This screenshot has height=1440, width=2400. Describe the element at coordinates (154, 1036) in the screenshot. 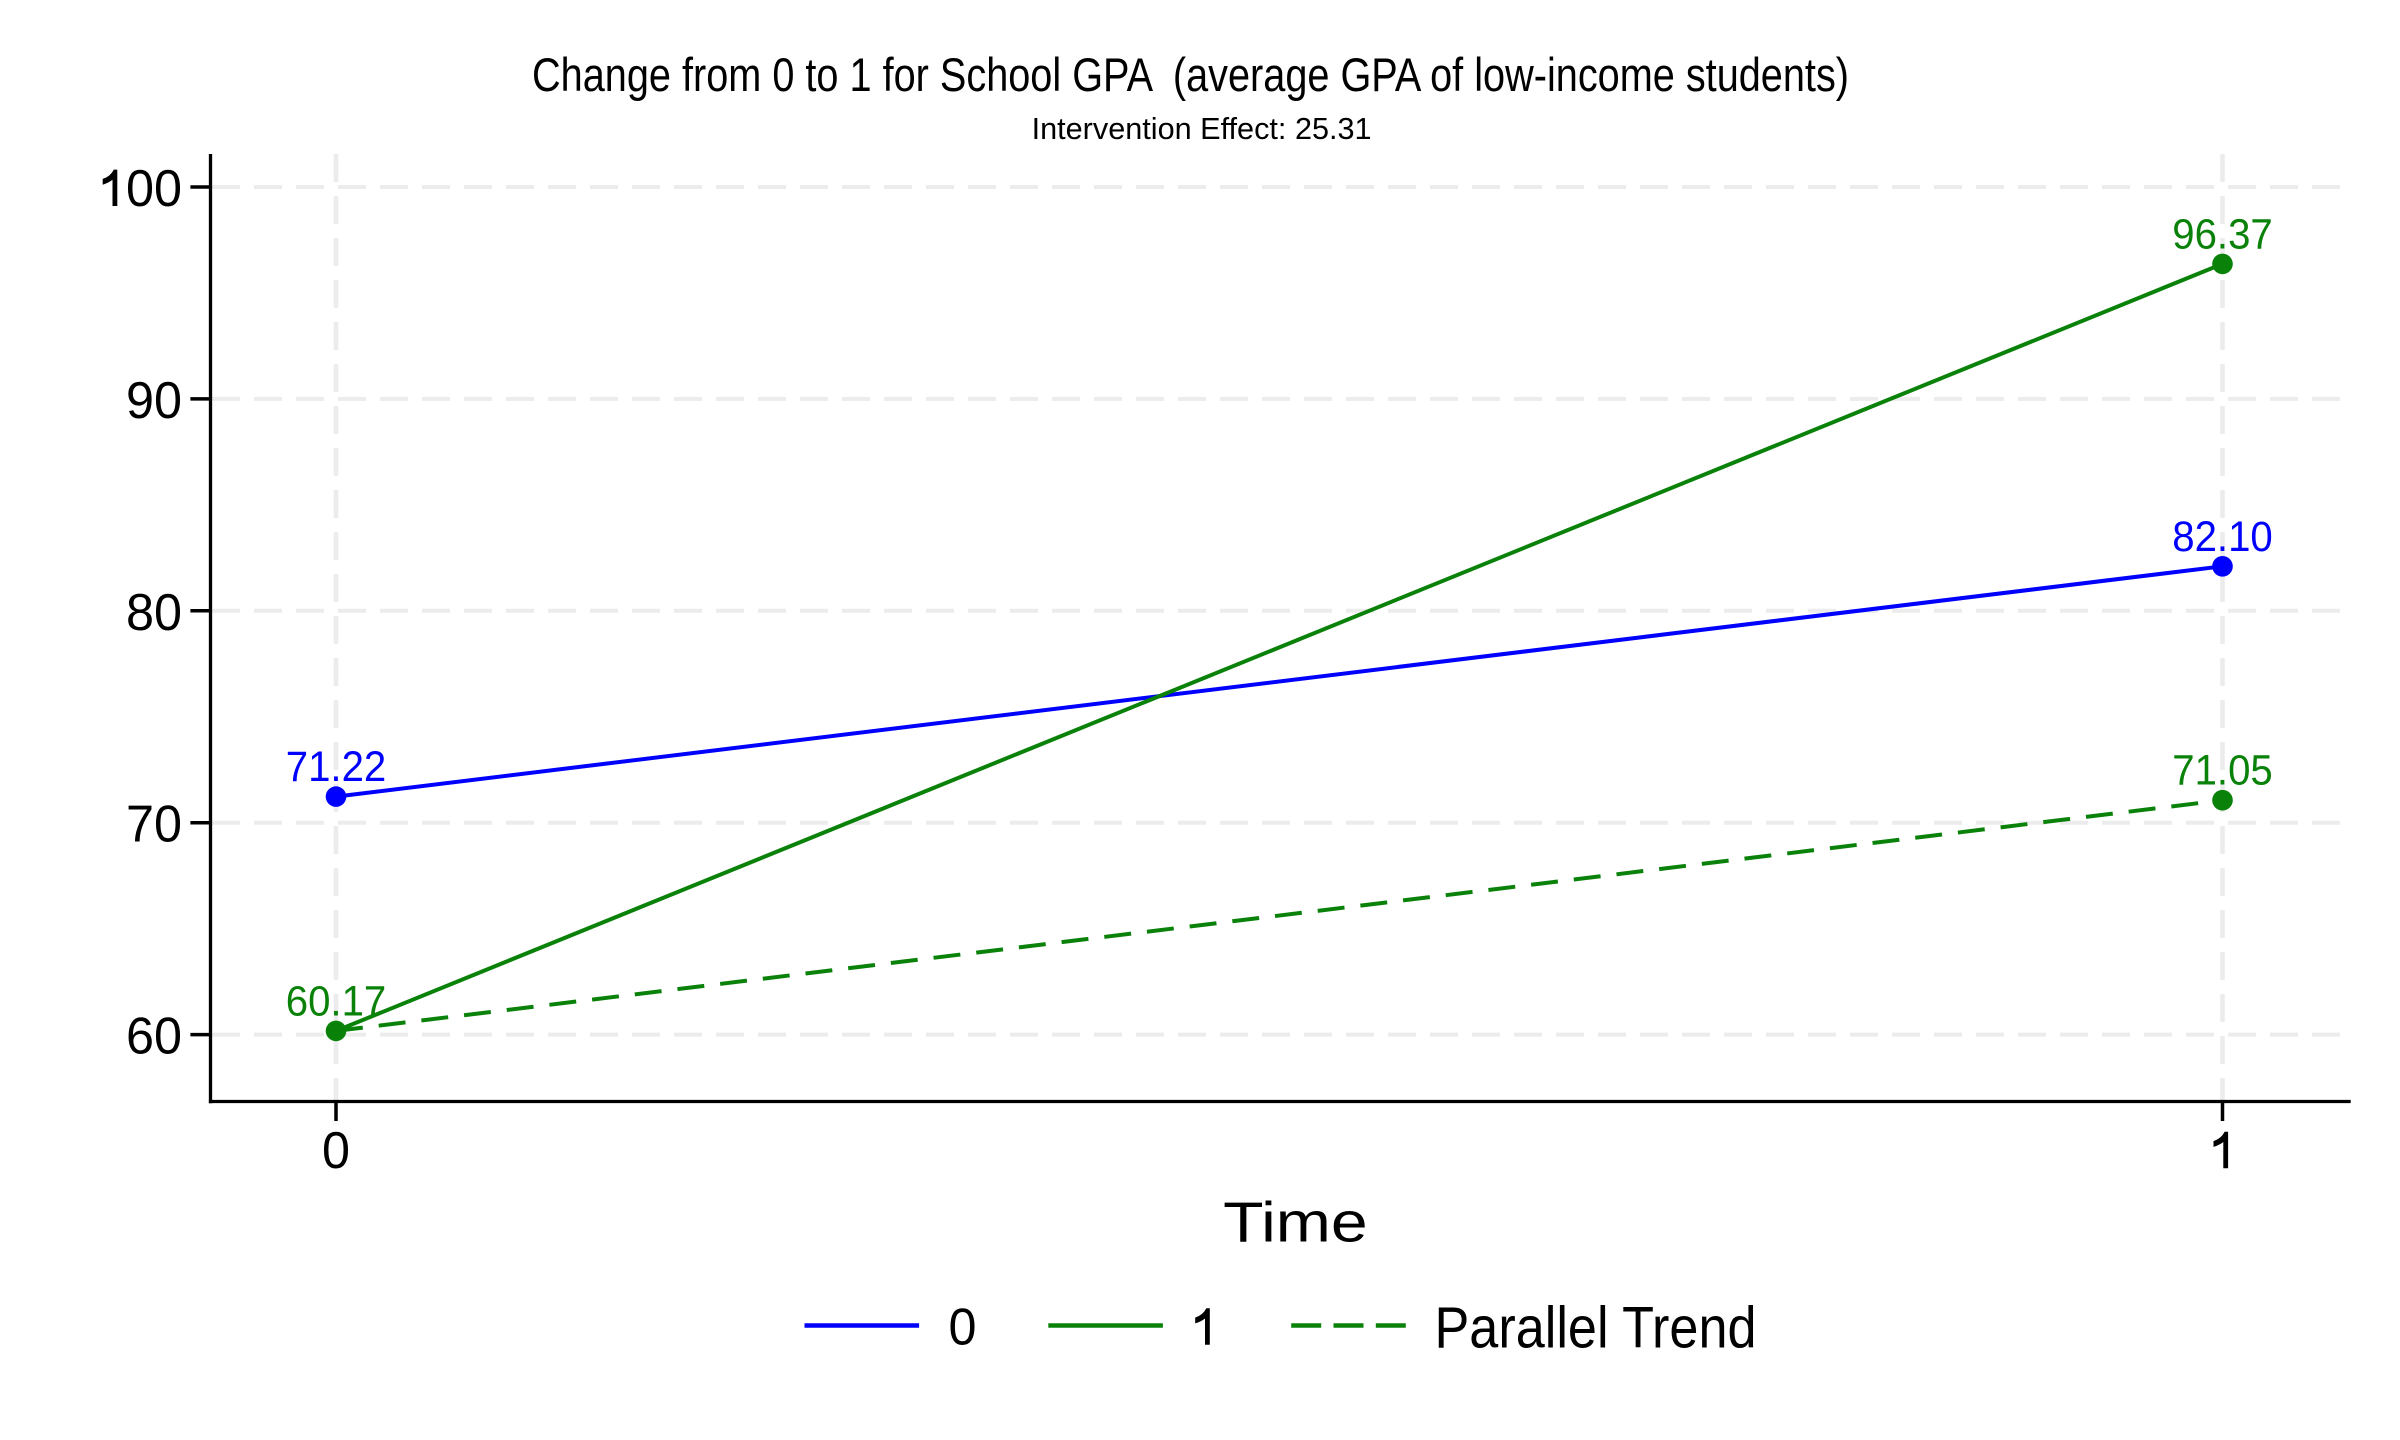

I see `svg-text: 60` at that location.